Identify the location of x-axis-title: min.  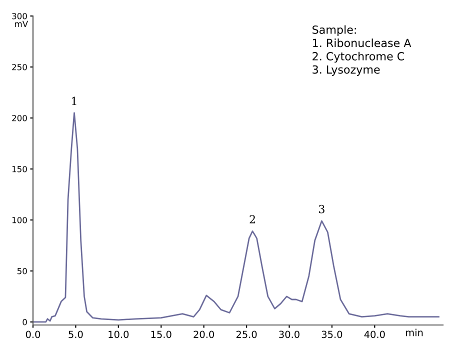
(414, 332).